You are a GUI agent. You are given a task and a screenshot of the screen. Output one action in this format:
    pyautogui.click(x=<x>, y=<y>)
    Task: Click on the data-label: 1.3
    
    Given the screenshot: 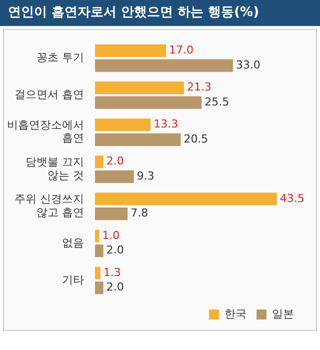 What is the action you would take?
    pyautogui.click(x=112, y=272)
    